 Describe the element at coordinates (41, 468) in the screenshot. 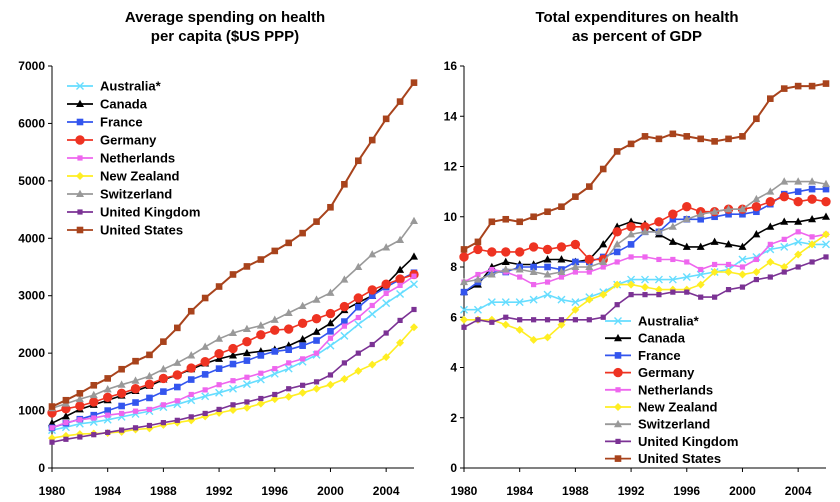

I see `y-tick-label: 0` at that location.